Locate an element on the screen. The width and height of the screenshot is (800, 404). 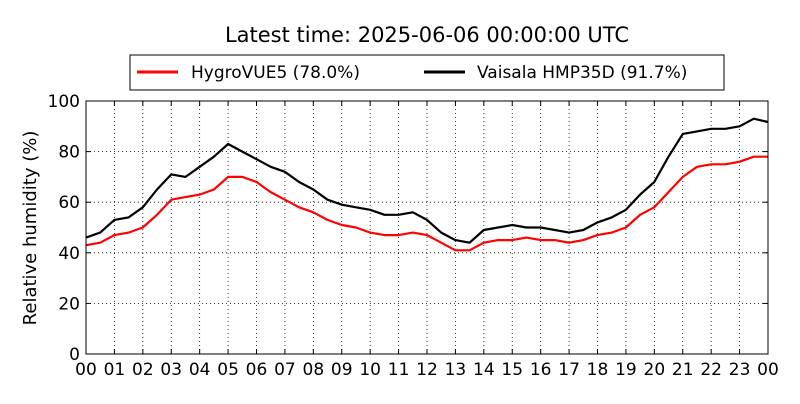
y-tick-label: 80 is located at coordinates (69, 153).